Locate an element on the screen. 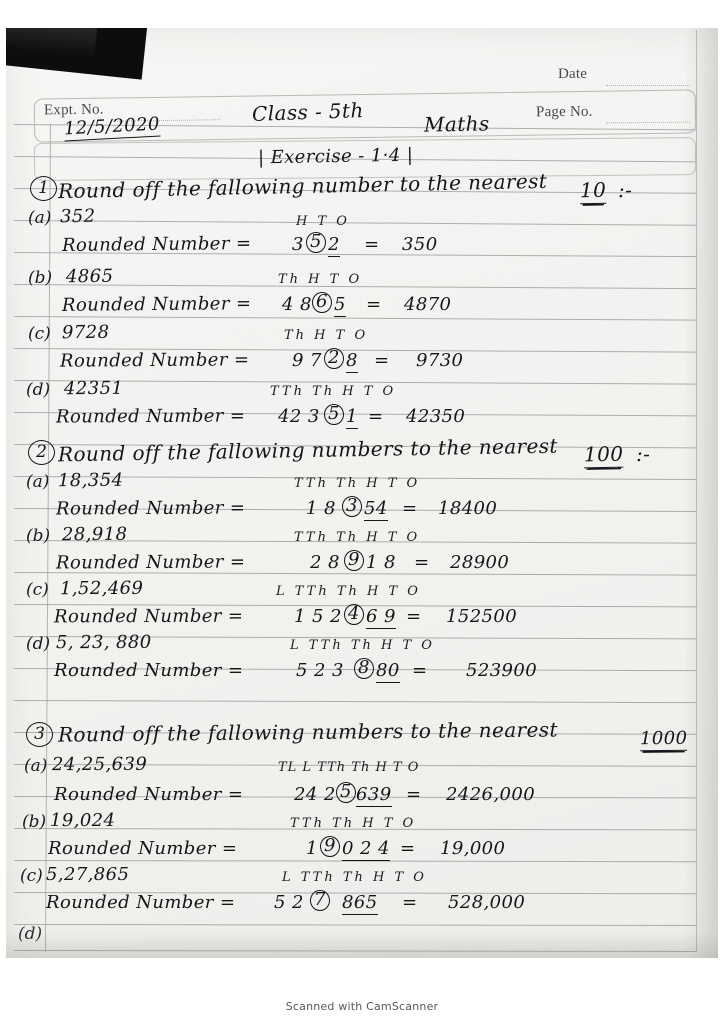 The width and height of the screenshot is (724, 1024). part-label-3d: (d) is located at coordinates (30, 934).